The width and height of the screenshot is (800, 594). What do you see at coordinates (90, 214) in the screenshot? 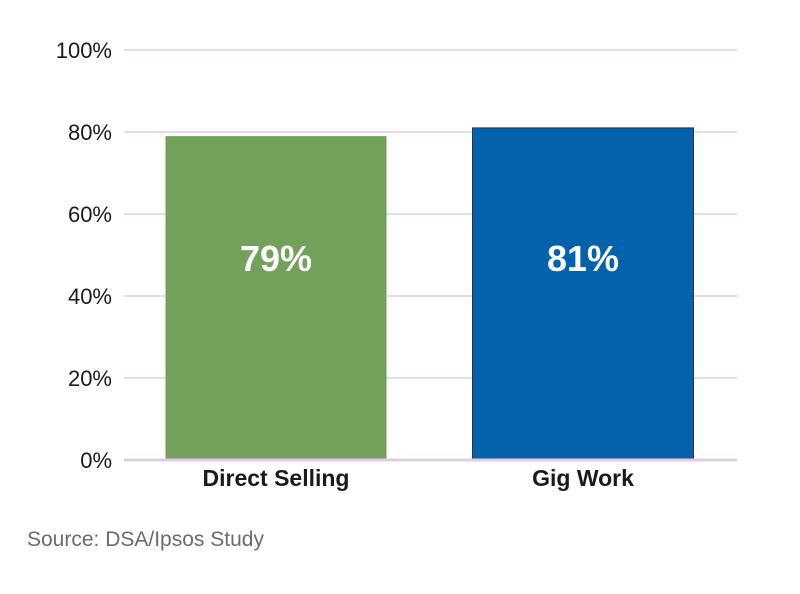
I see `y-tick-label: 60%` at bounding box center [90, 214].